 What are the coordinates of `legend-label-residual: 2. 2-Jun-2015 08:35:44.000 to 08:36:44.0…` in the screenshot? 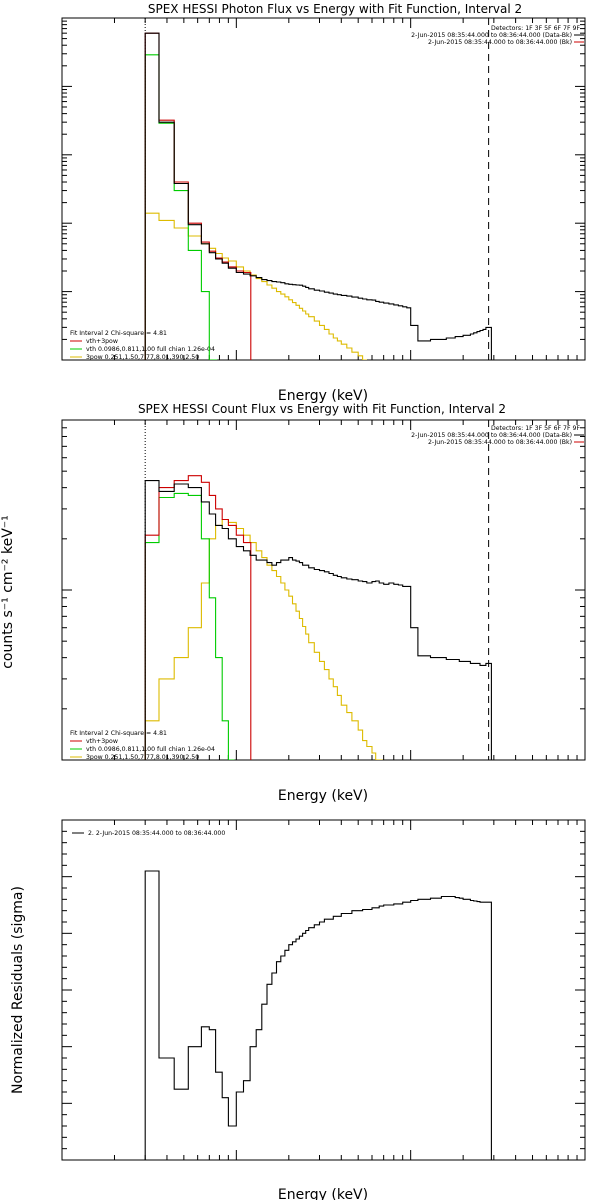 It's located at (156, 833).